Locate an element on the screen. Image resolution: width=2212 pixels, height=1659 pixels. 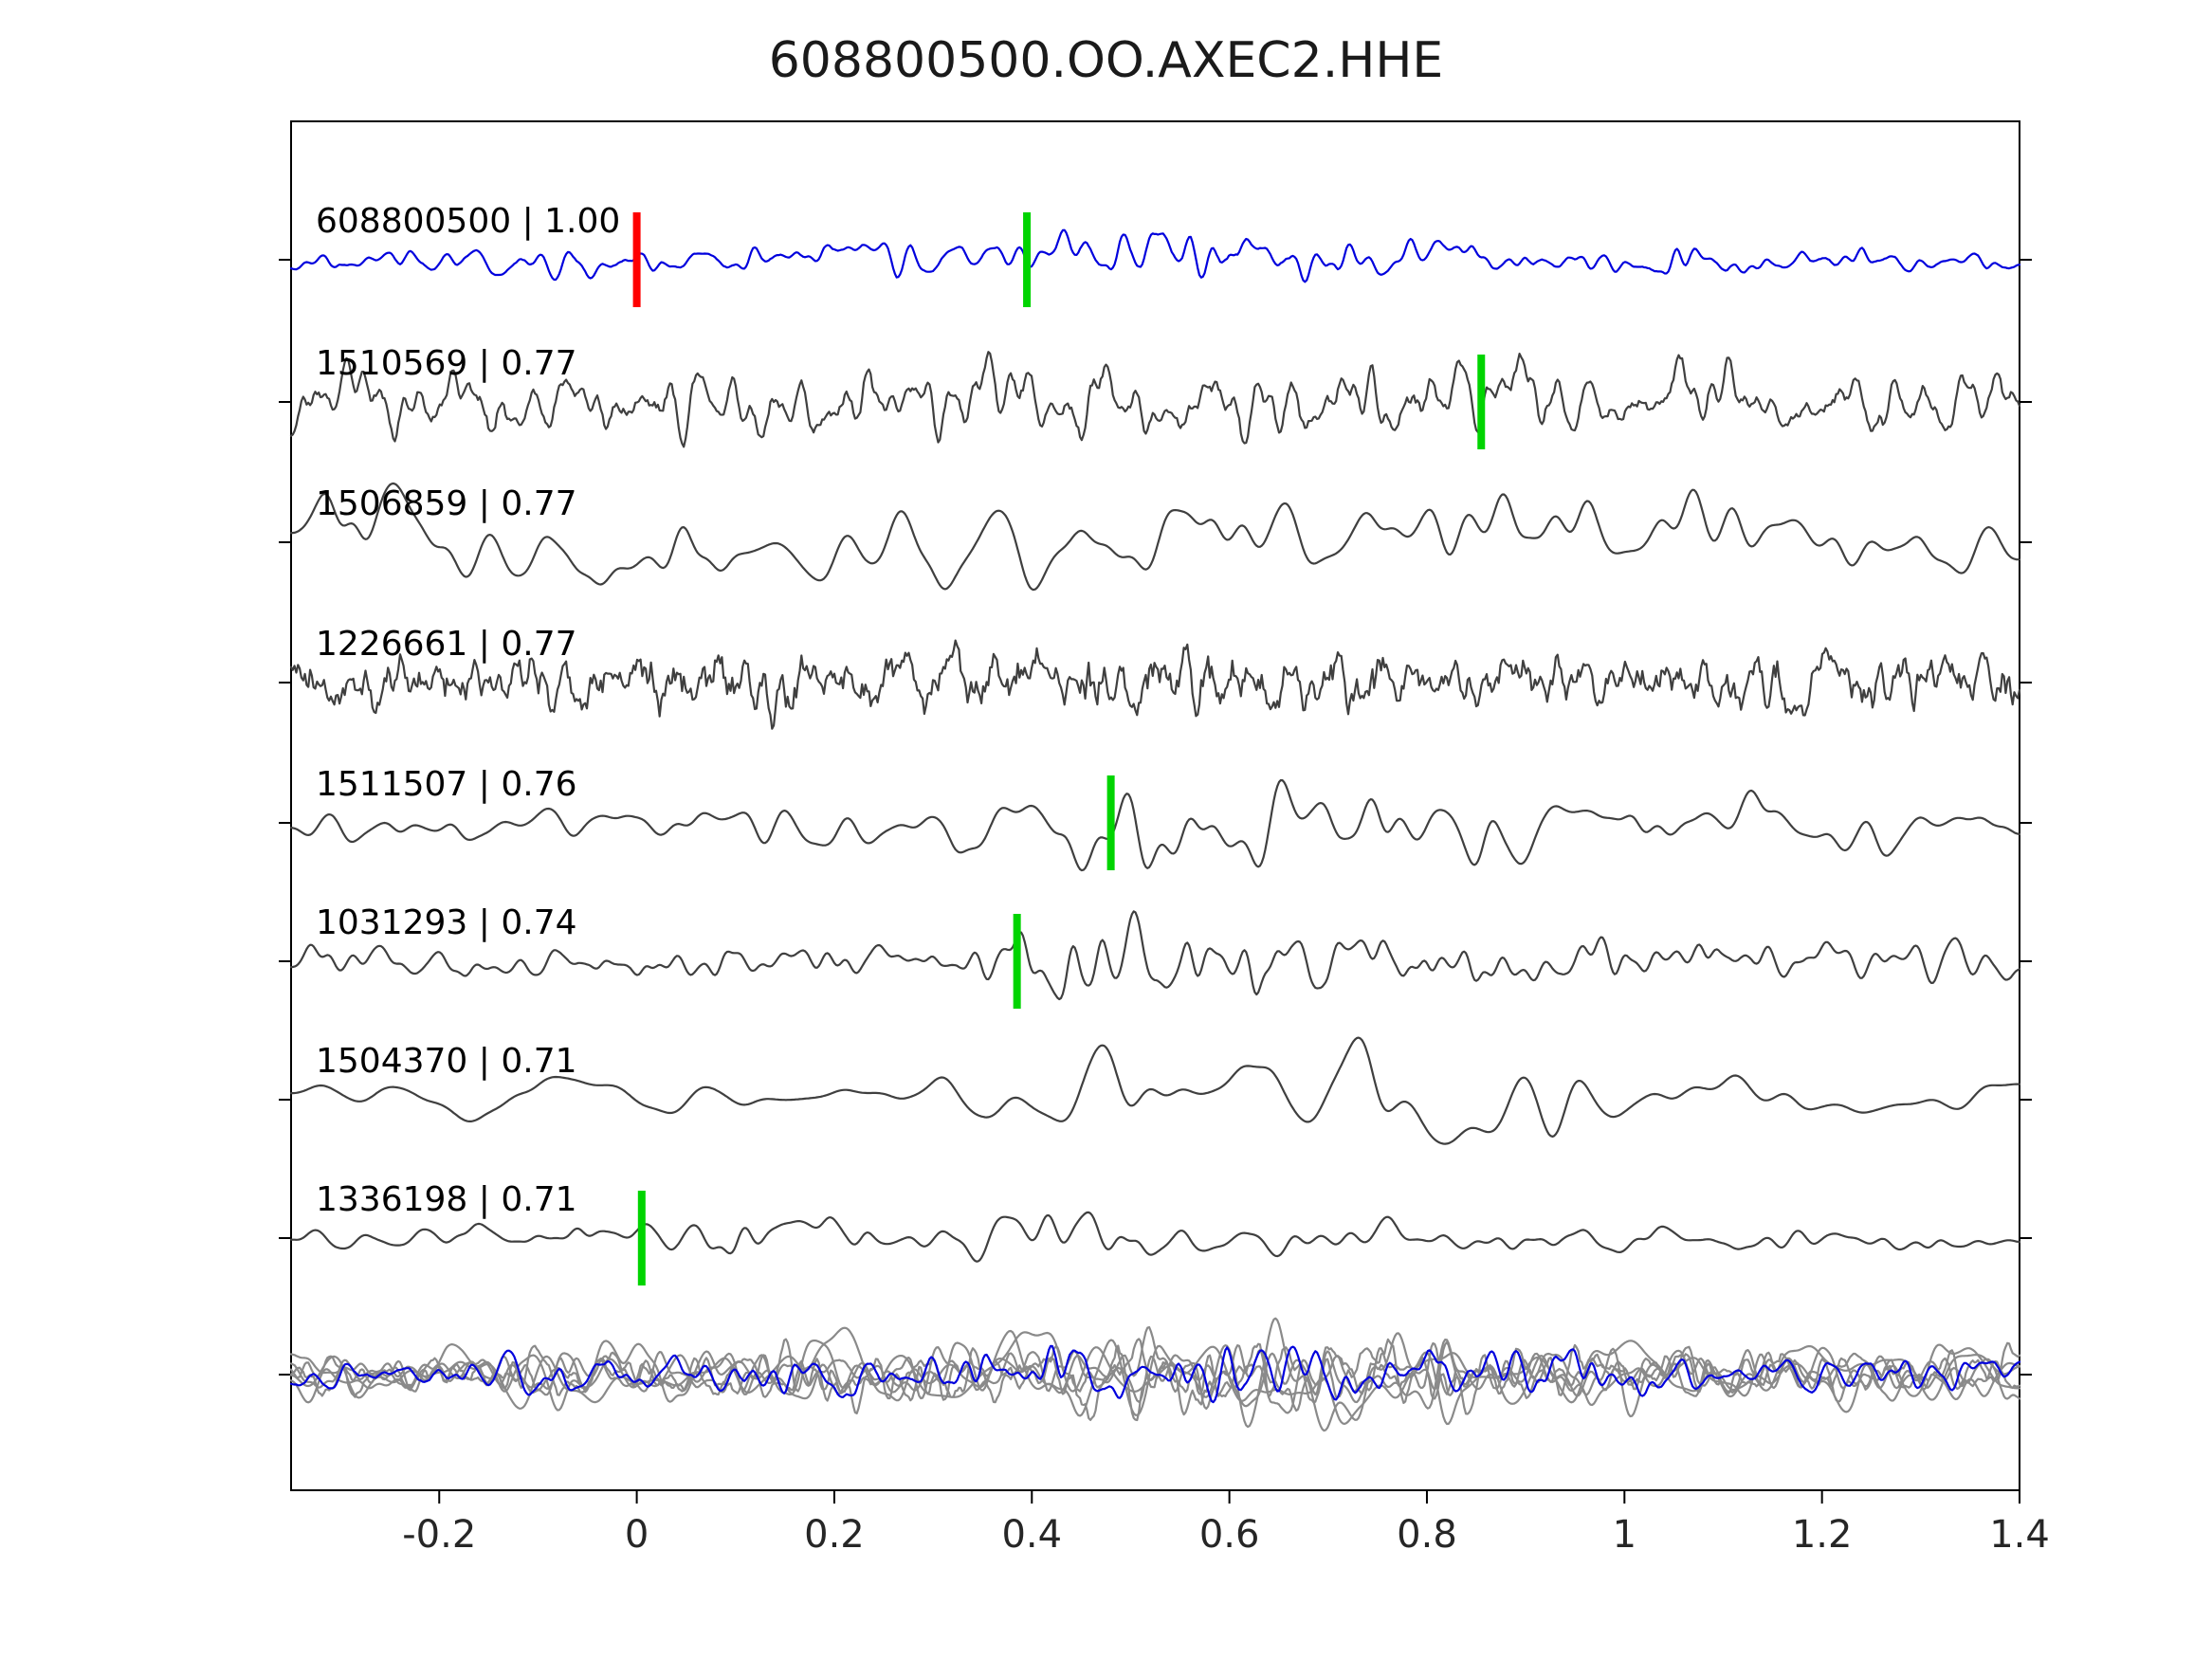
x-tick-label: -0.2 is located at coordinates (439, 1535).